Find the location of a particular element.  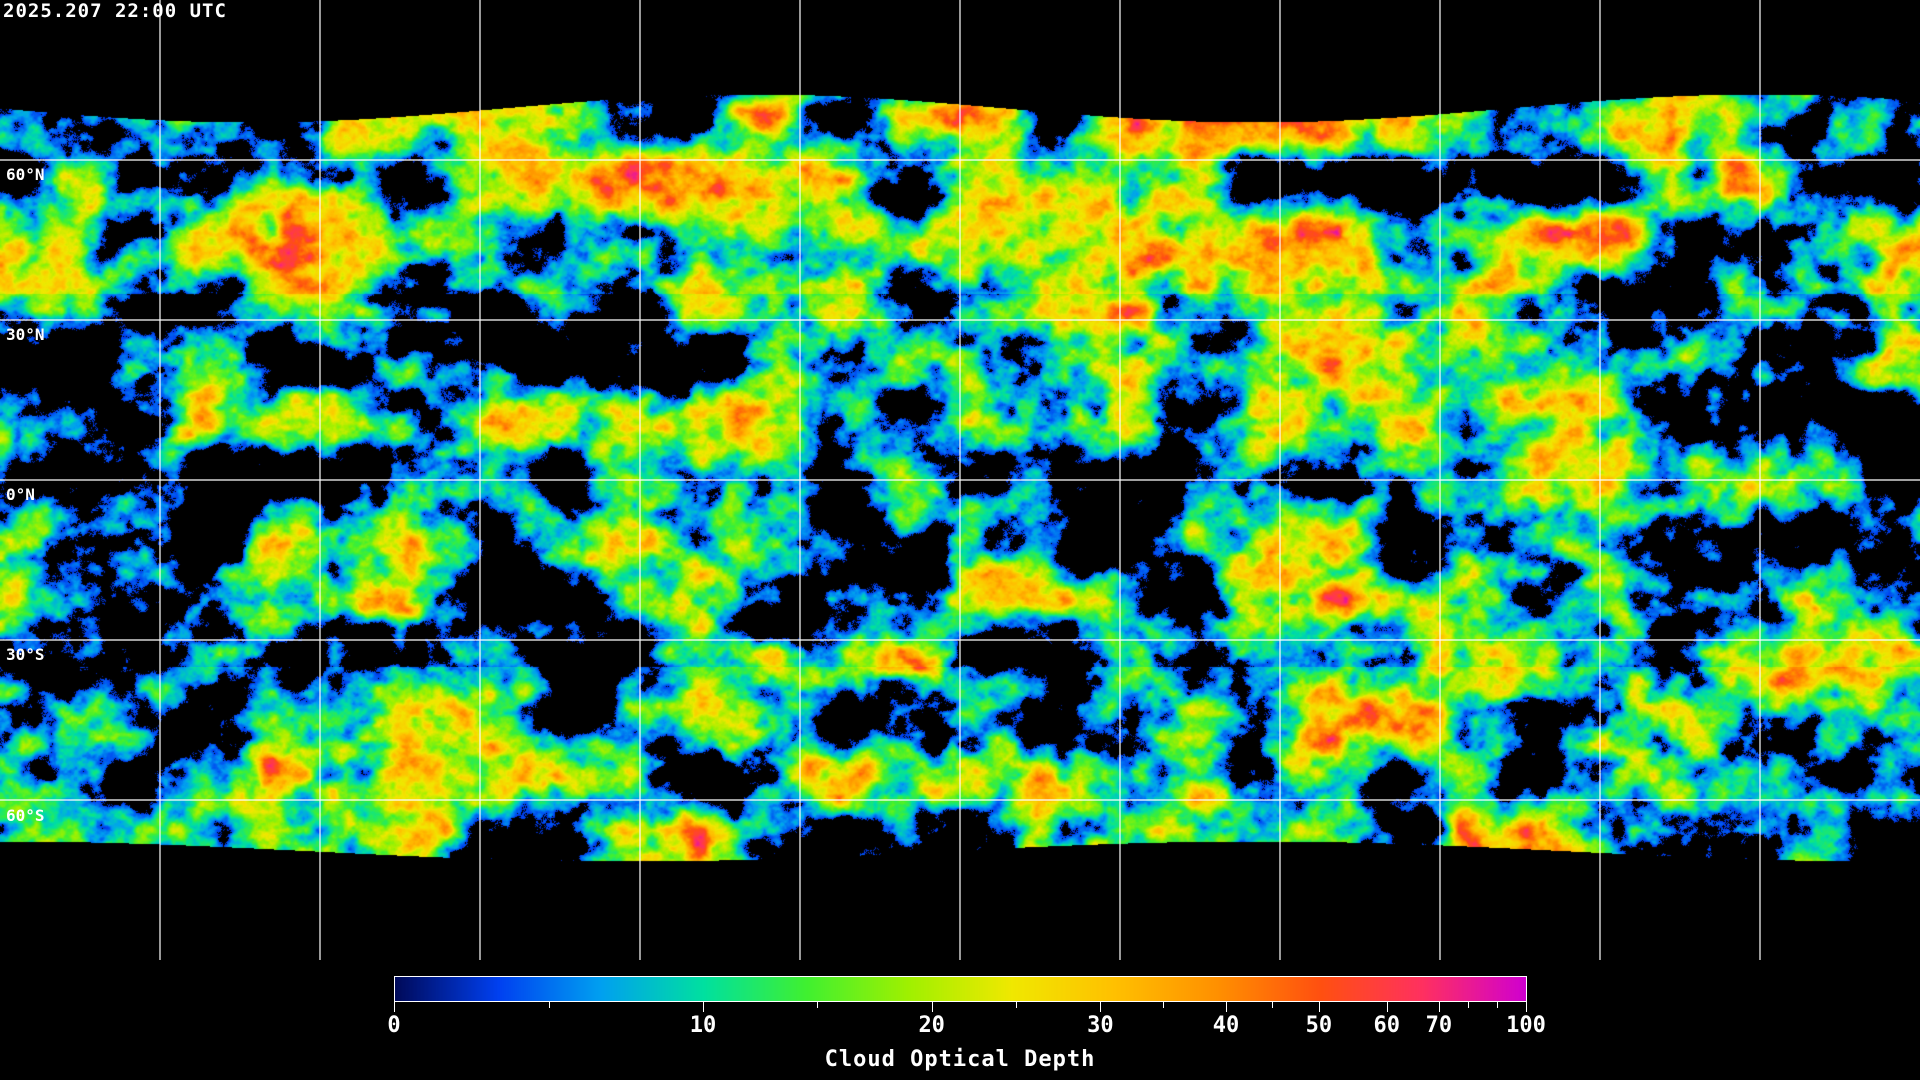

colorbar-tick-label: 70 is located at coordinates (1439, 1025).